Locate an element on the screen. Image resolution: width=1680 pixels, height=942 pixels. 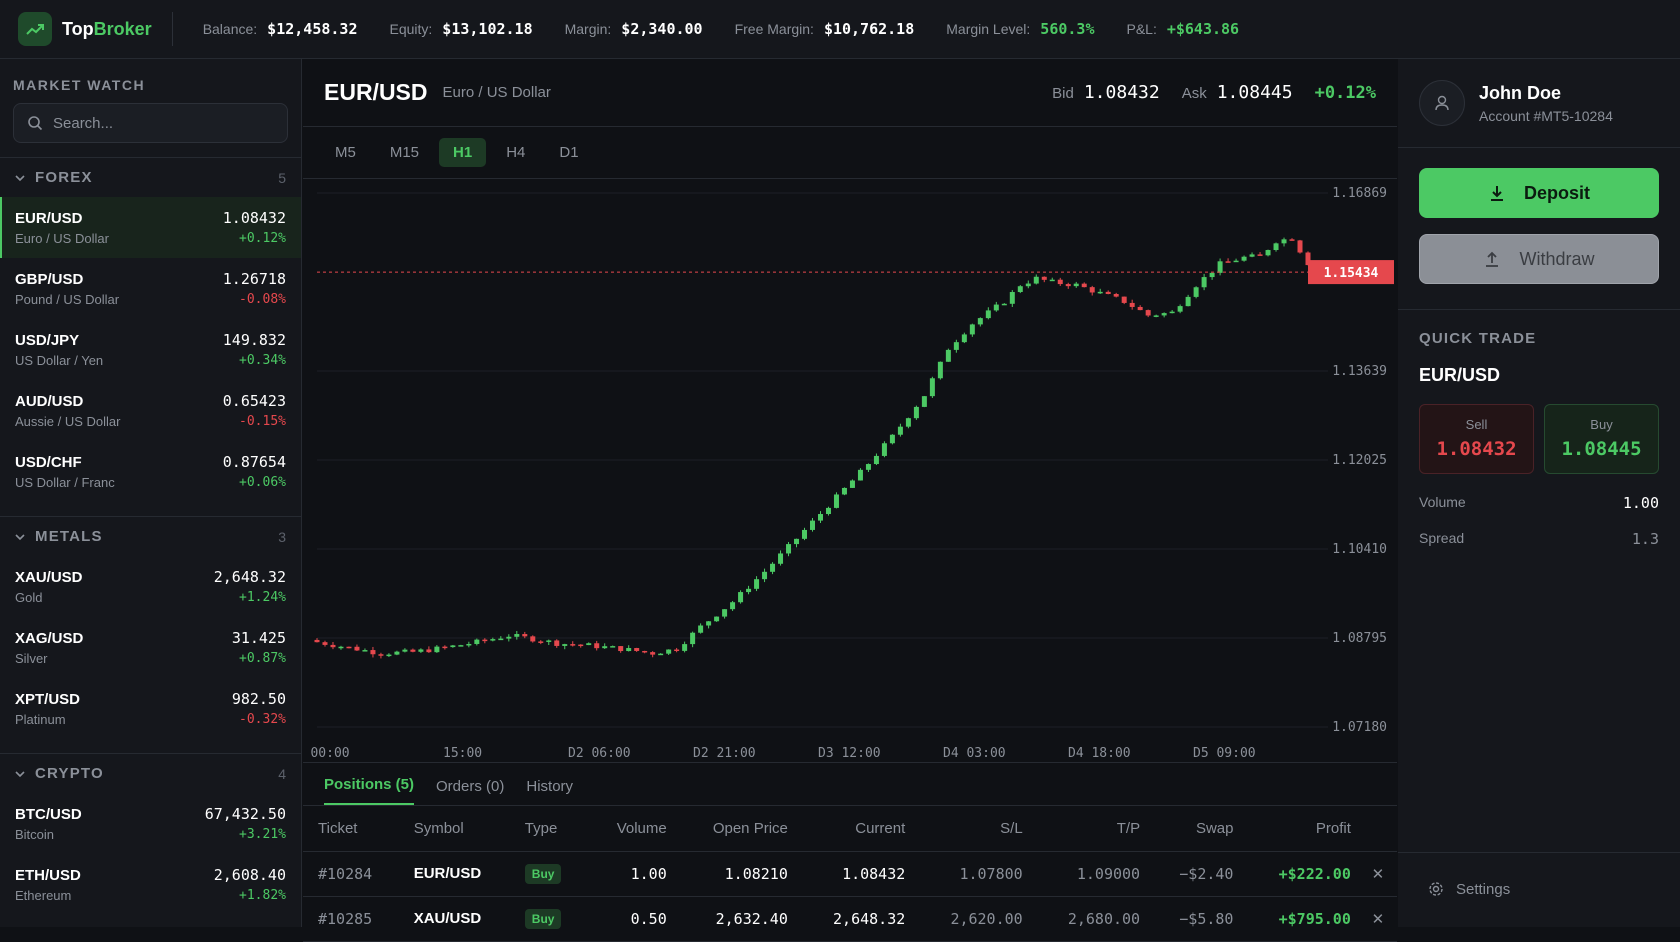
symbol-row: USD/CHF US Dollar / Franc 0.87654 +0.06% is located at coordinates (150, 471).